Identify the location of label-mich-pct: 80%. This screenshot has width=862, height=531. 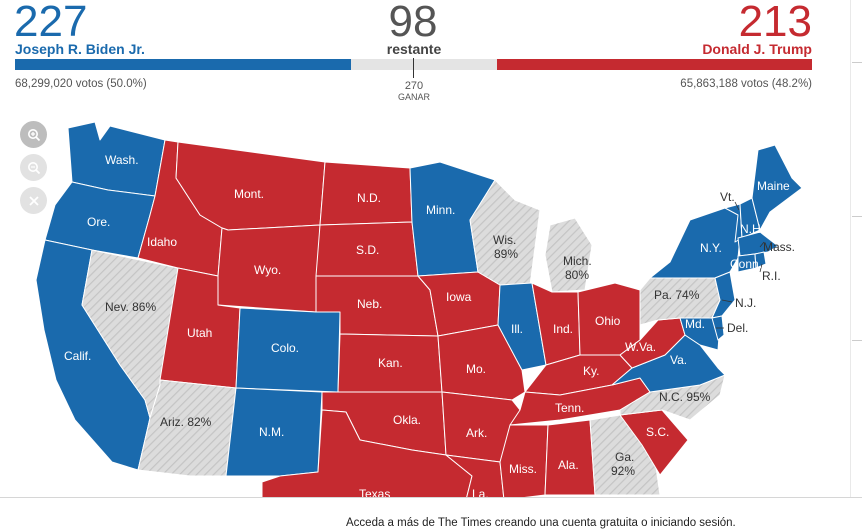
(577, 275).